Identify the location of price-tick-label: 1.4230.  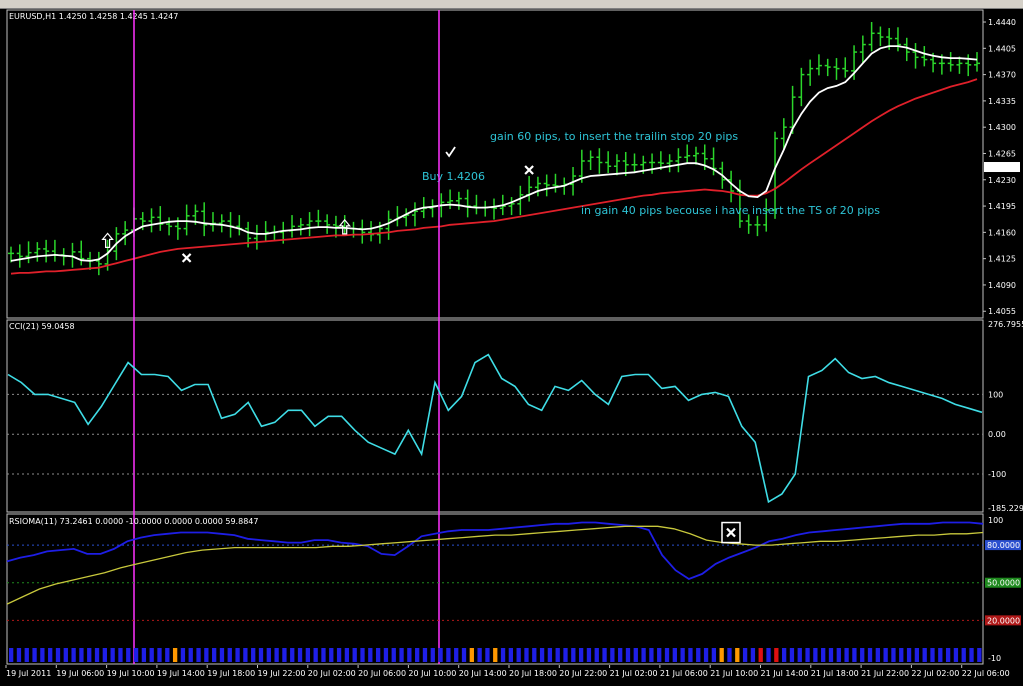
(1002, 180).